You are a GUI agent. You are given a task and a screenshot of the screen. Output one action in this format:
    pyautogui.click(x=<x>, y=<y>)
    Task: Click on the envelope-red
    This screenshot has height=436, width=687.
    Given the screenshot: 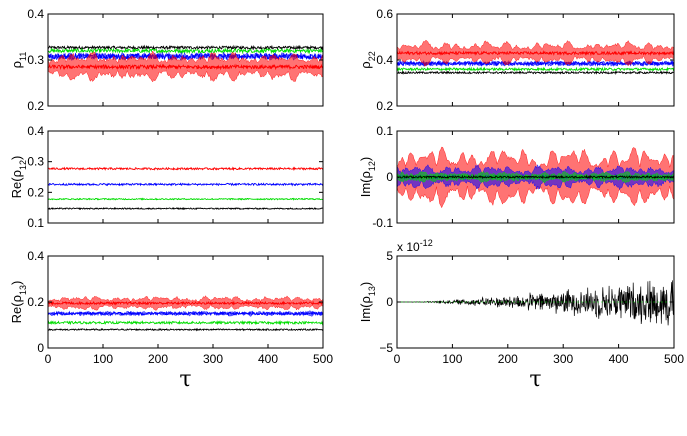 What is the action you would take?
    pyautogui.click(x=535, y=53)
    